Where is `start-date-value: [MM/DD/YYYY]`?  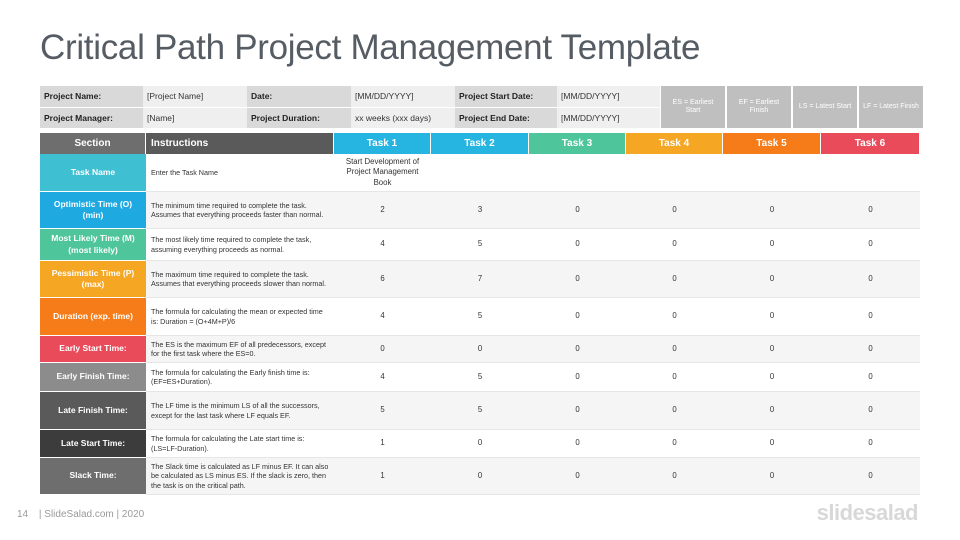 start-date-value: [MM/DD/YYYY] is located at coordinates (608, 97).